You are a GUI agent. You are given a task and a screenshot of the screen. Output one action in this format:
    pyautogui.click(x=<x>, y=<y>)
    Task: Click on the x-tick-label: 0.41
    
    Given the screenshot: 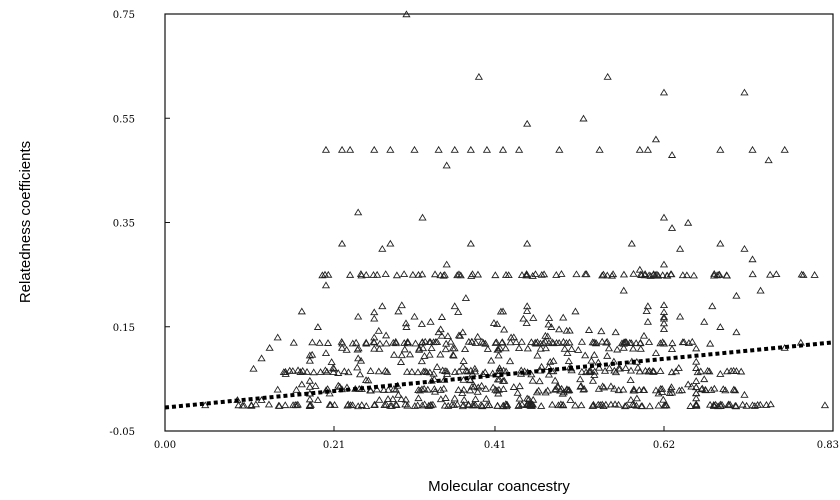 What is the action you would take?
    pyautogui.click(x=495, y=445)
    